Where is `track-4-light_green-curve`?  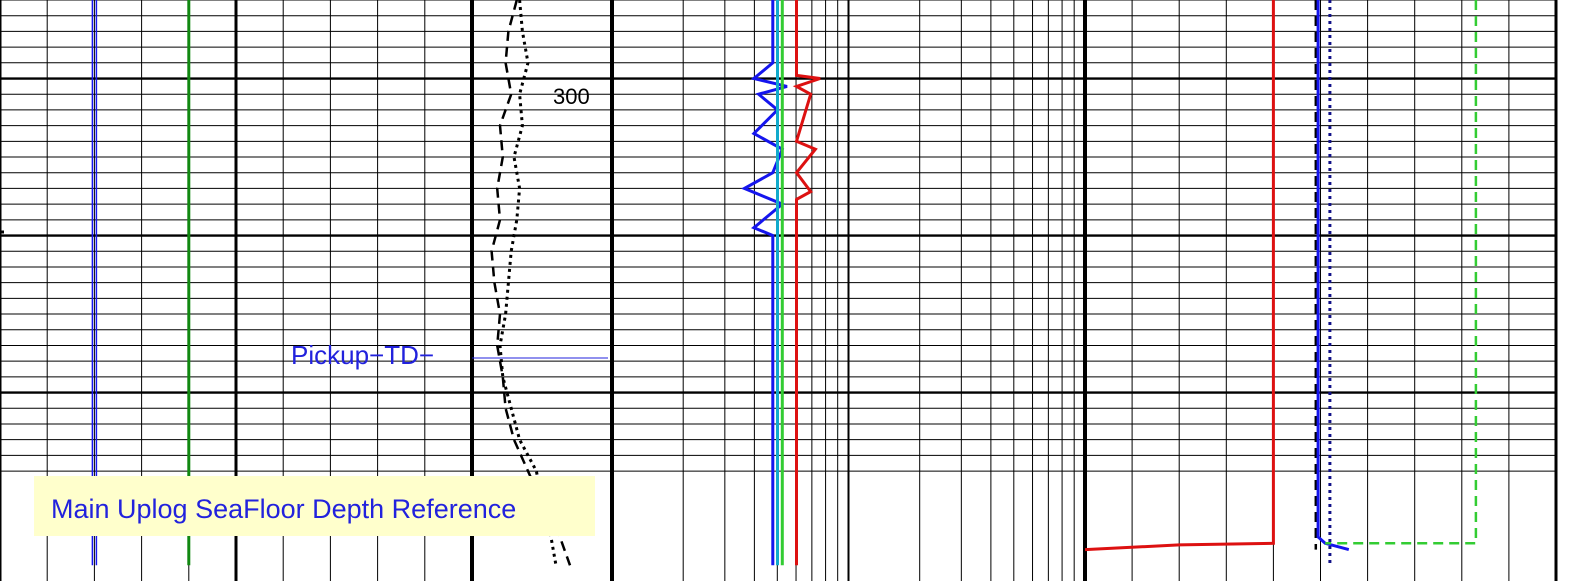
track-4-light_green-curve is located at coordinates (1401, 272).